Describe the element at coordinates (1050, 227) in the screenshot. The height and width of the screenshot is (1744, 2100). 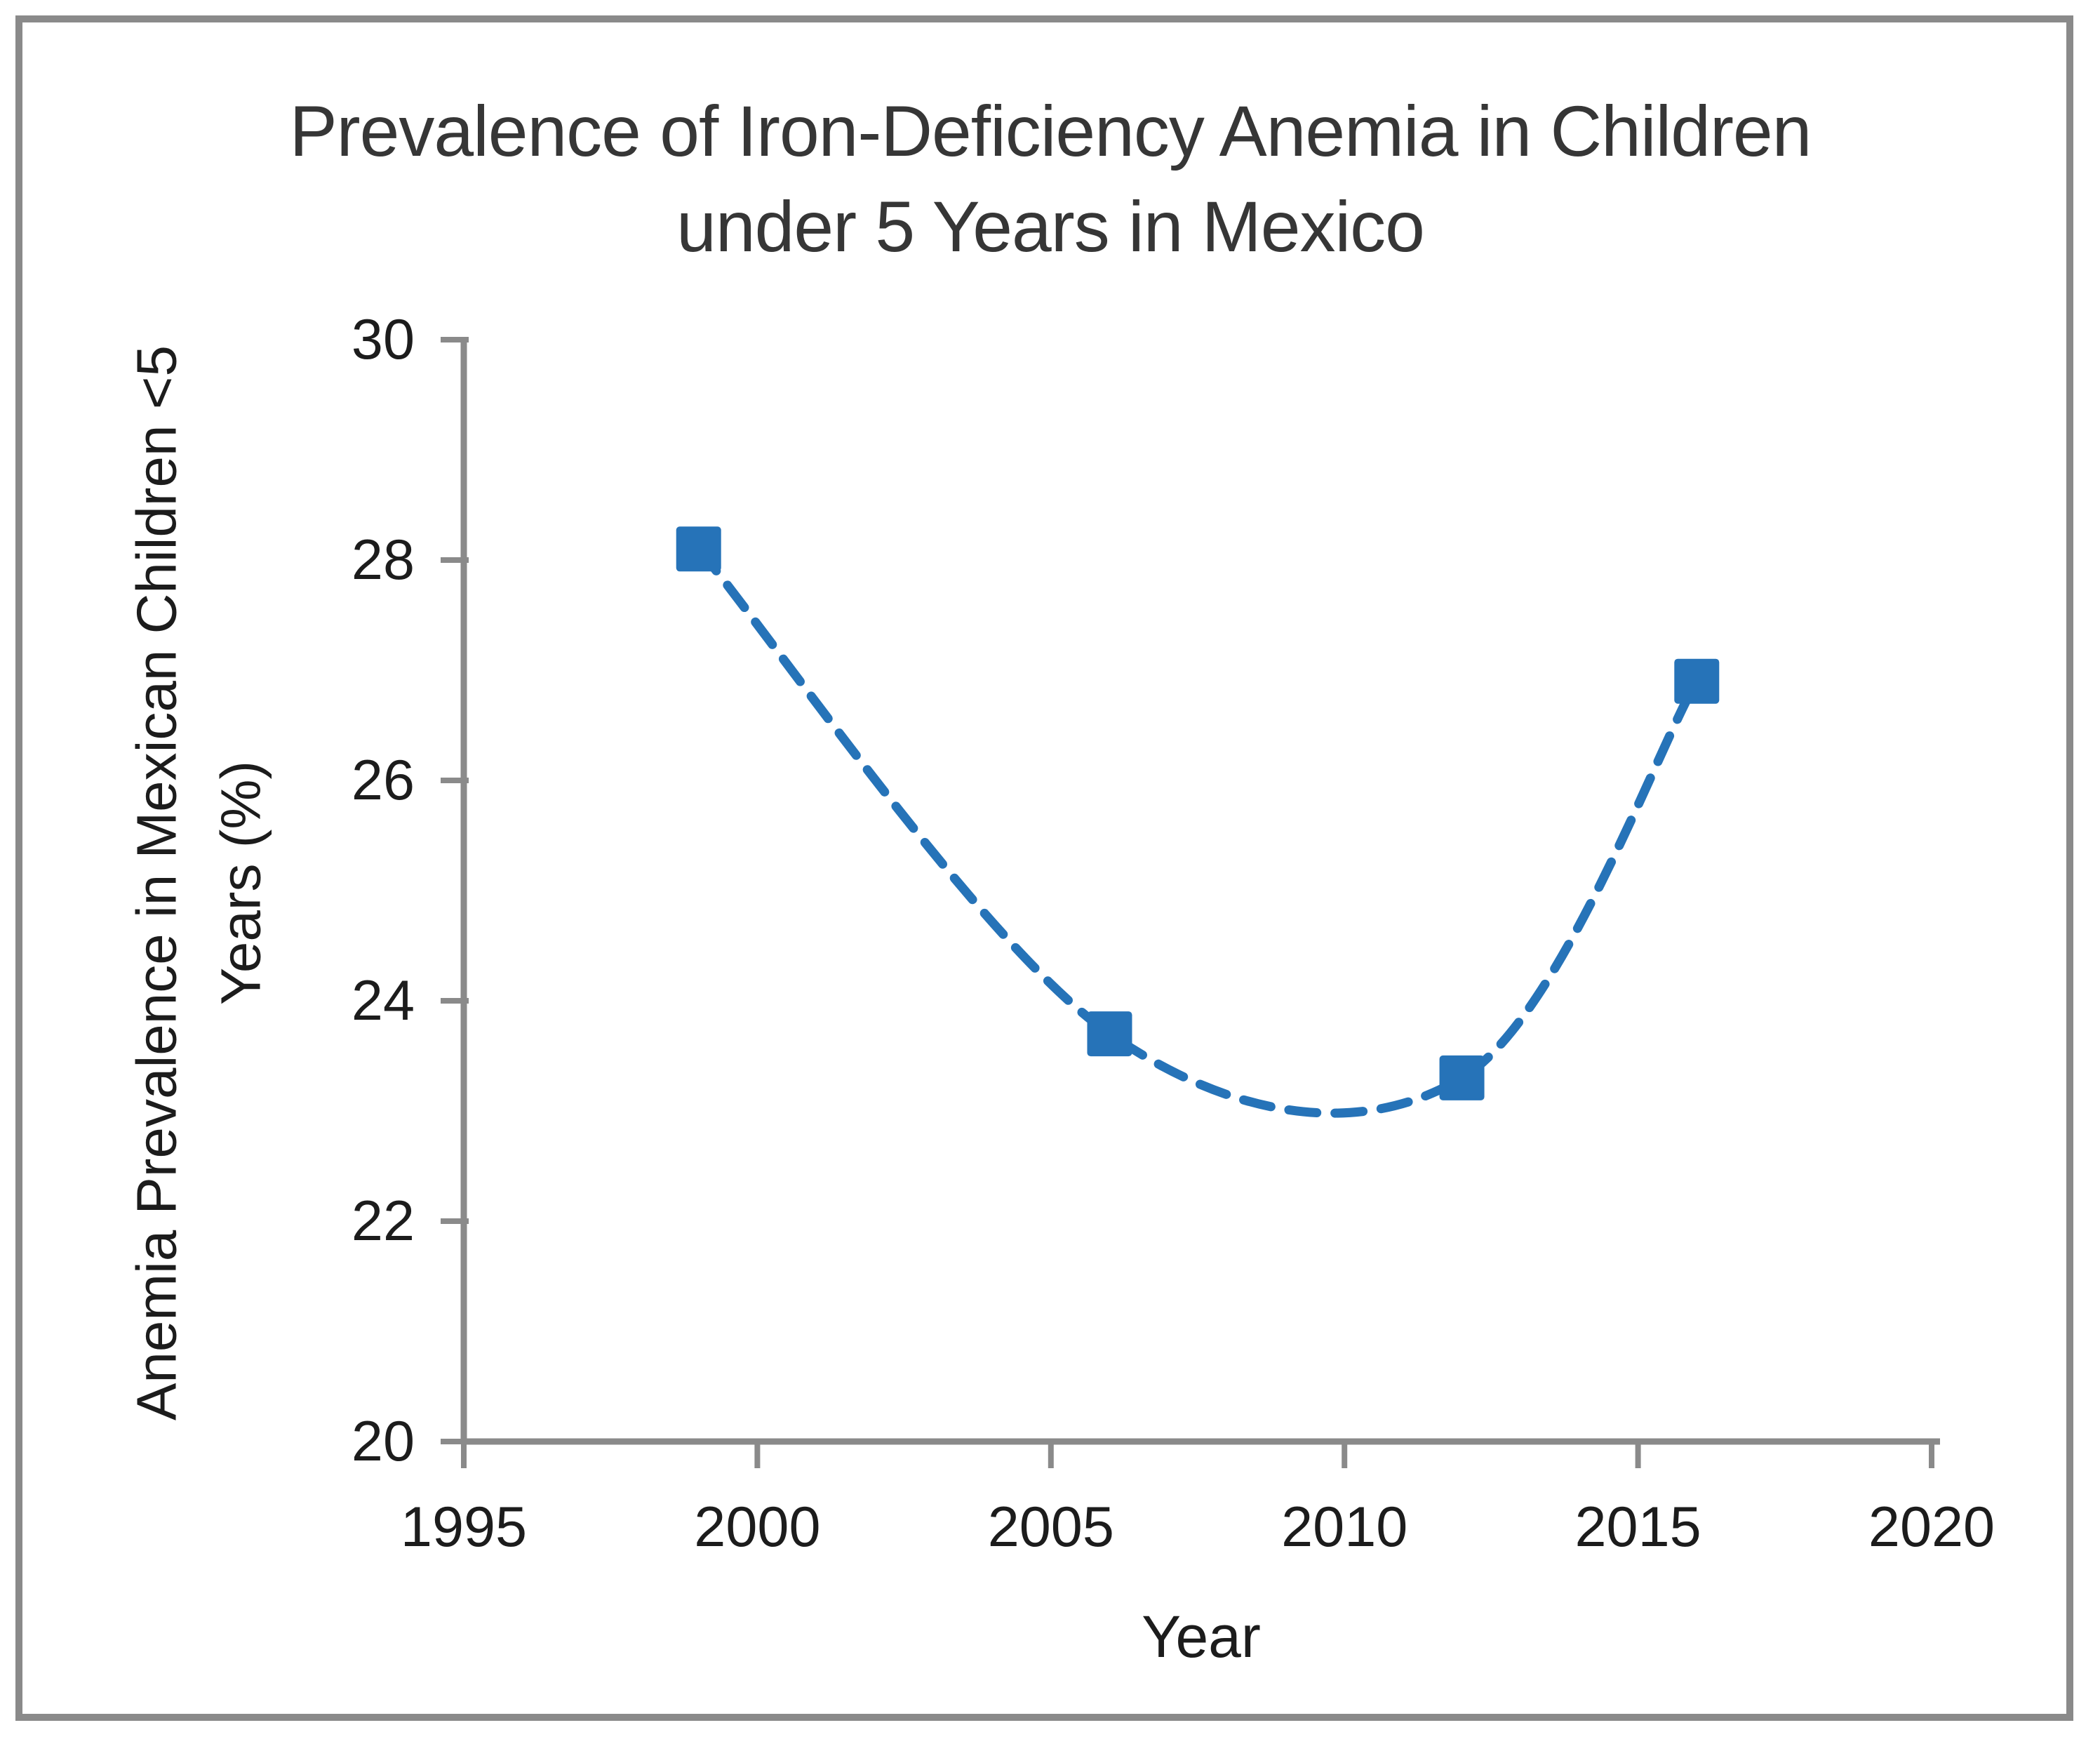
I see `chart-title-line-2: under 5 Years in Mexico` at that location.